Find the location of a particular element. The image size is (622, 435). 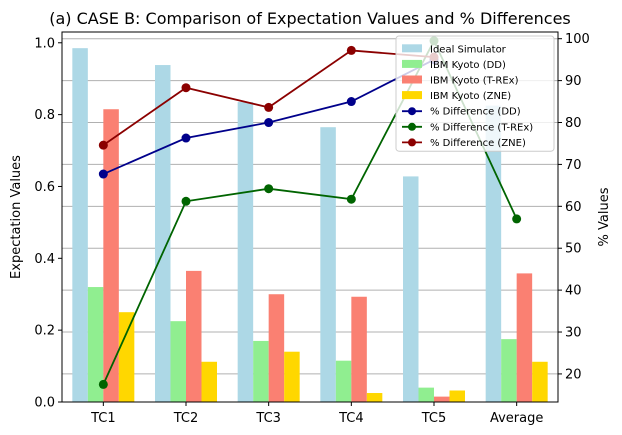

bar-ibm-kyoto-t-rex--tc5 is located at coordinates (442, 399).